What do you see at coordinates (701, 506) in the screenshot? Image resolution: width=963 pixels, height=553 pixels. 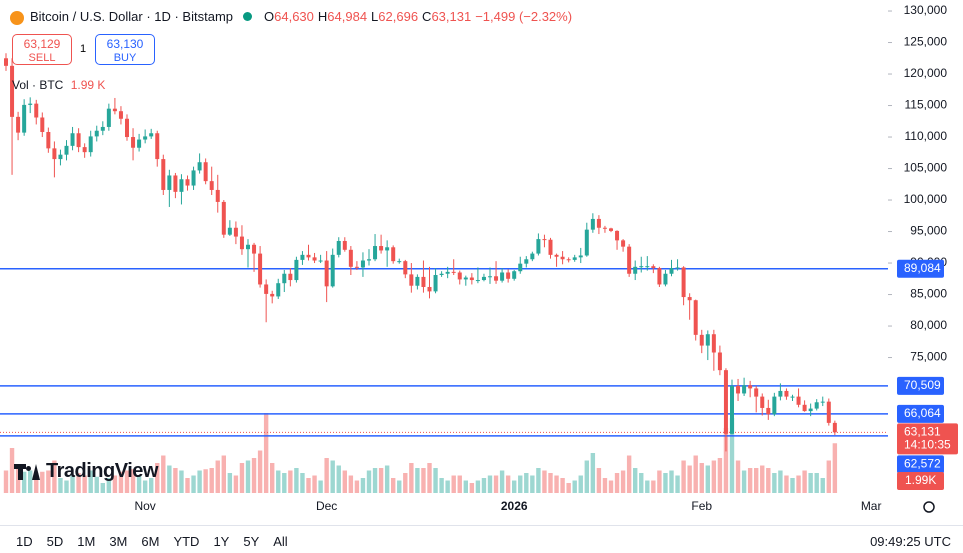 I see `x-tick-label: Feb` at bounding box center [701, 506].